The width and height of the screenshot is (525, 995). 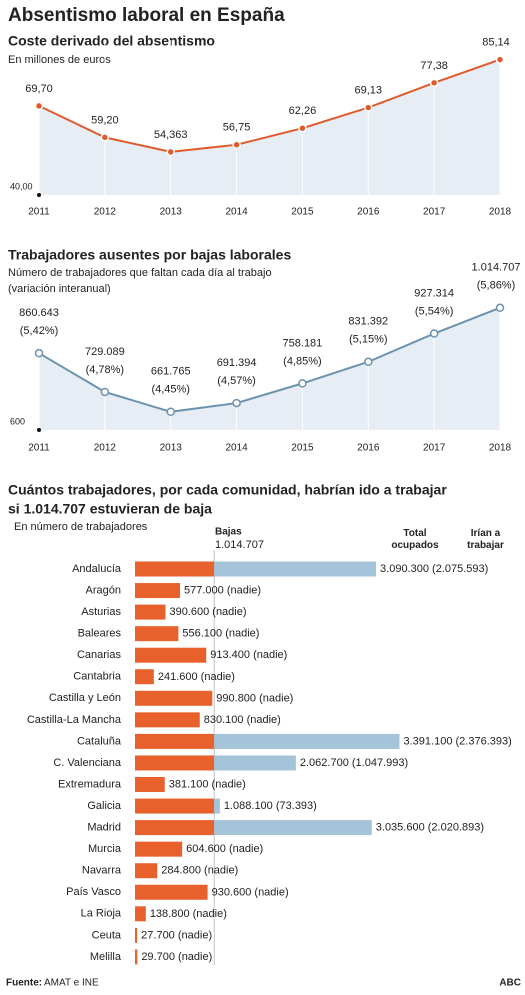 I want to click on data-label: 29.700 (nadie), so click(x=176, y=957).